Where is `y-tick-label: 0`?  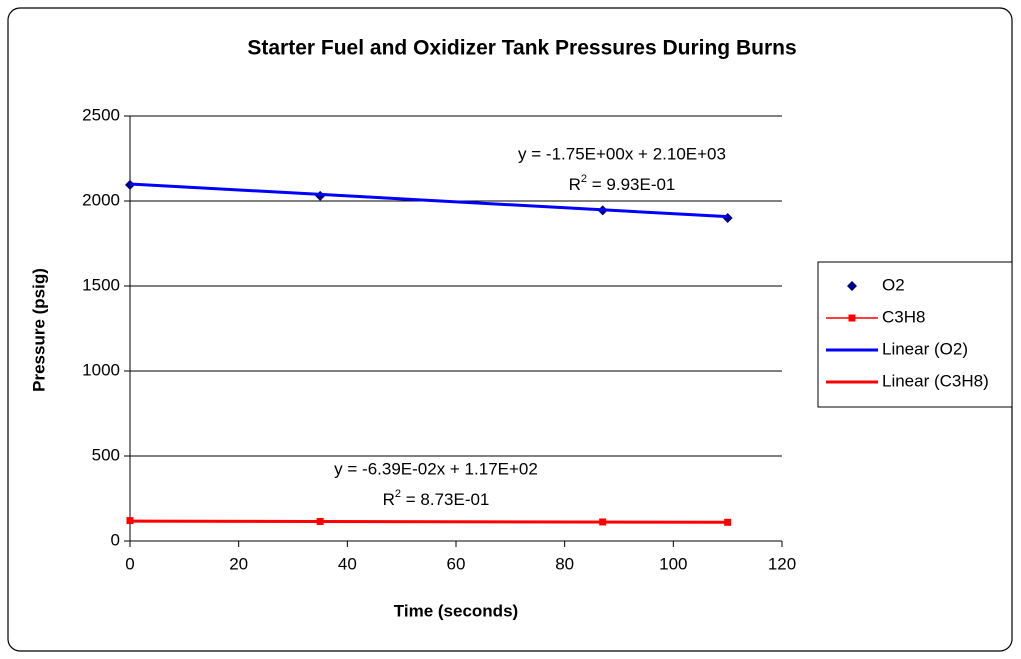 y-tick-label: 0 is located at coordinates (115, 539).